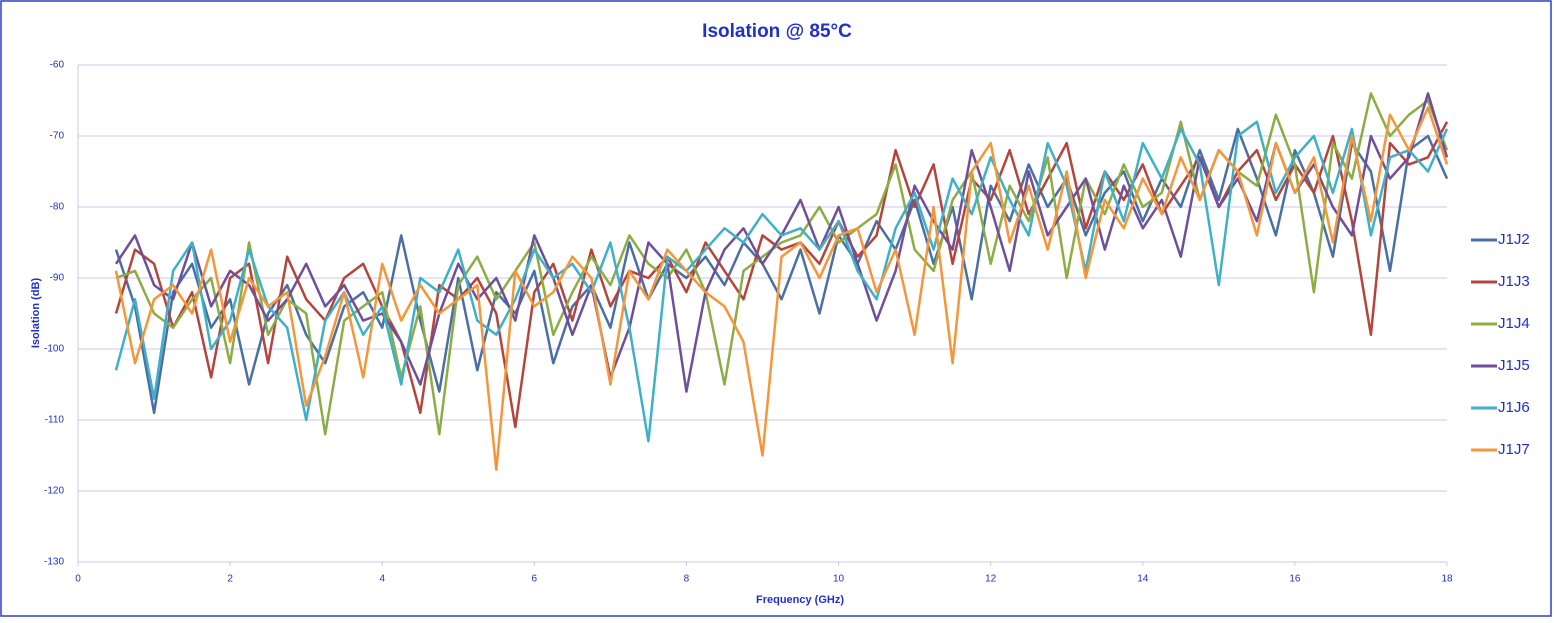 This screenshot has width=1554, height=623. Describe the element at coordinates (839, 579) in the screenshot. I see `x-tick-label: 10` at that location.